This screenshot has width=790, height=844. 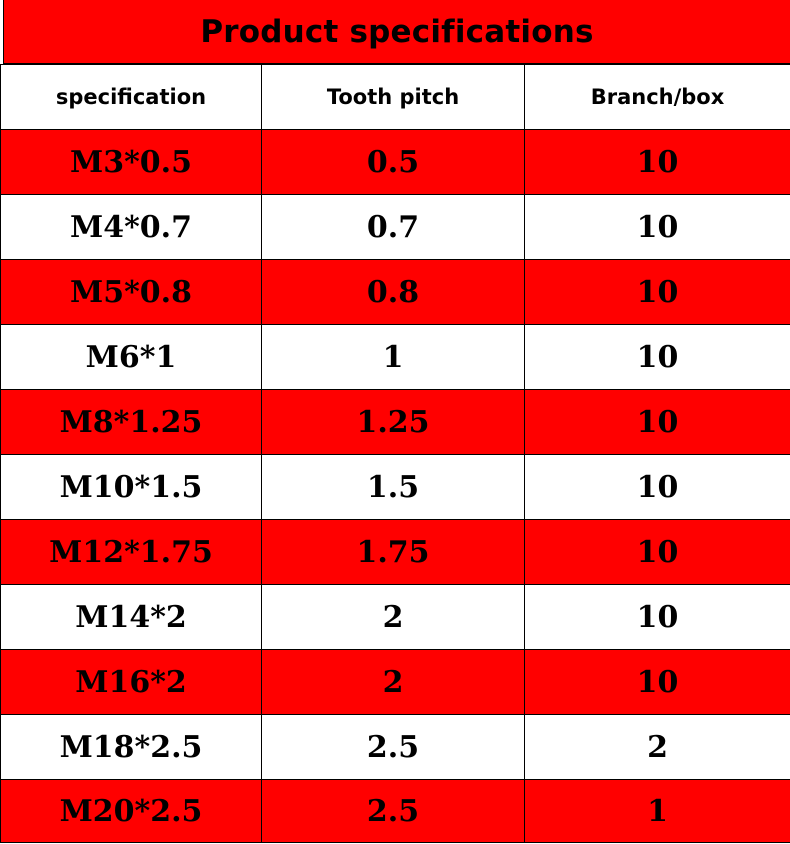 I want to click on cell-tooth-pitch: 1.5, so click(x=393, y=487).